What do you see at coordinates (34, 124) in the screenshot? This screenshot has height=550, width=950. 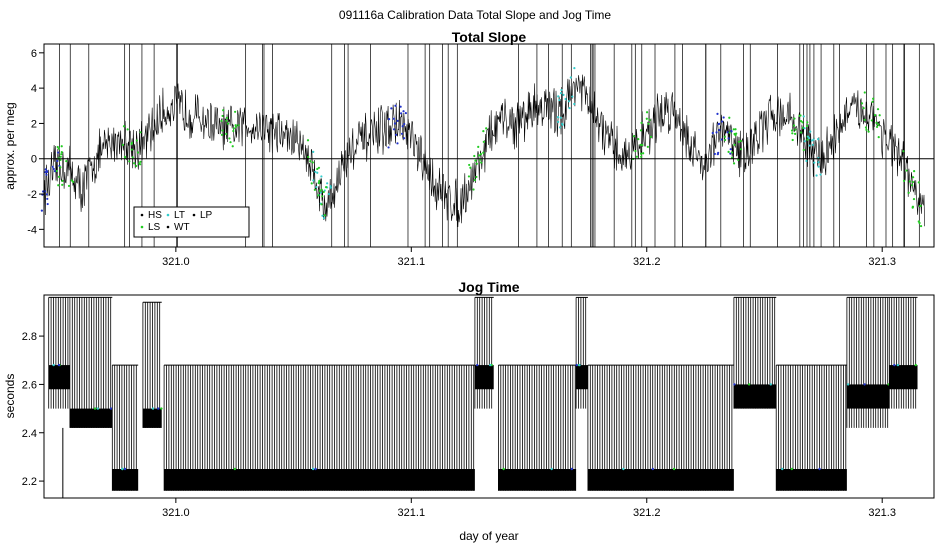 I see `total-slope-ytick-label: 2` at bounding box center [34, 124].